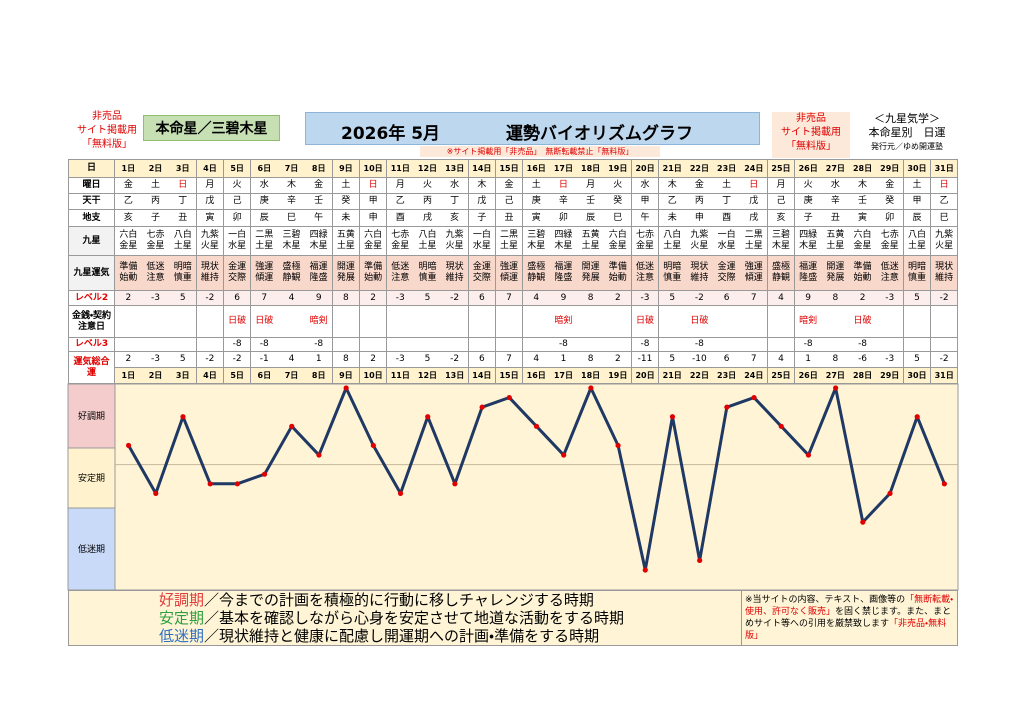 The image size is (1024, 724). Describe the element at coordinates (482, 360) in the screenshot. I see `cell-total: 6` at that location.